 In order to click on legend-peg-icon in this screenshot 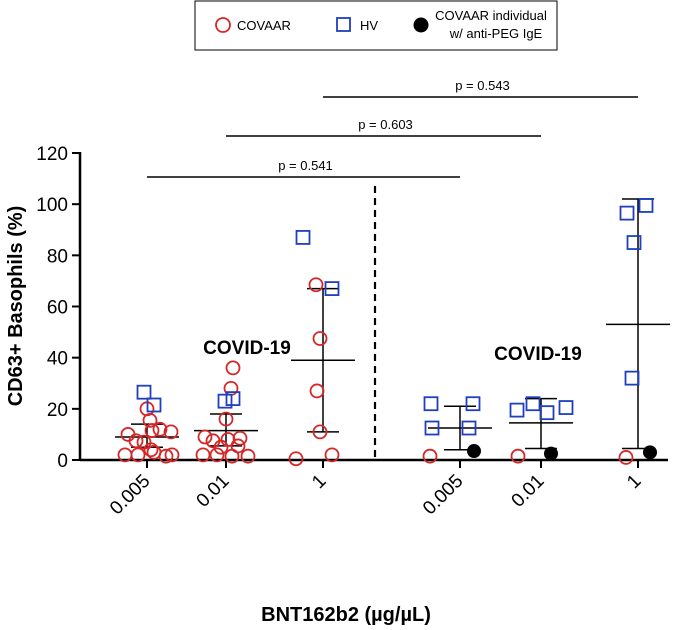, I will do `click(421, 25)`.